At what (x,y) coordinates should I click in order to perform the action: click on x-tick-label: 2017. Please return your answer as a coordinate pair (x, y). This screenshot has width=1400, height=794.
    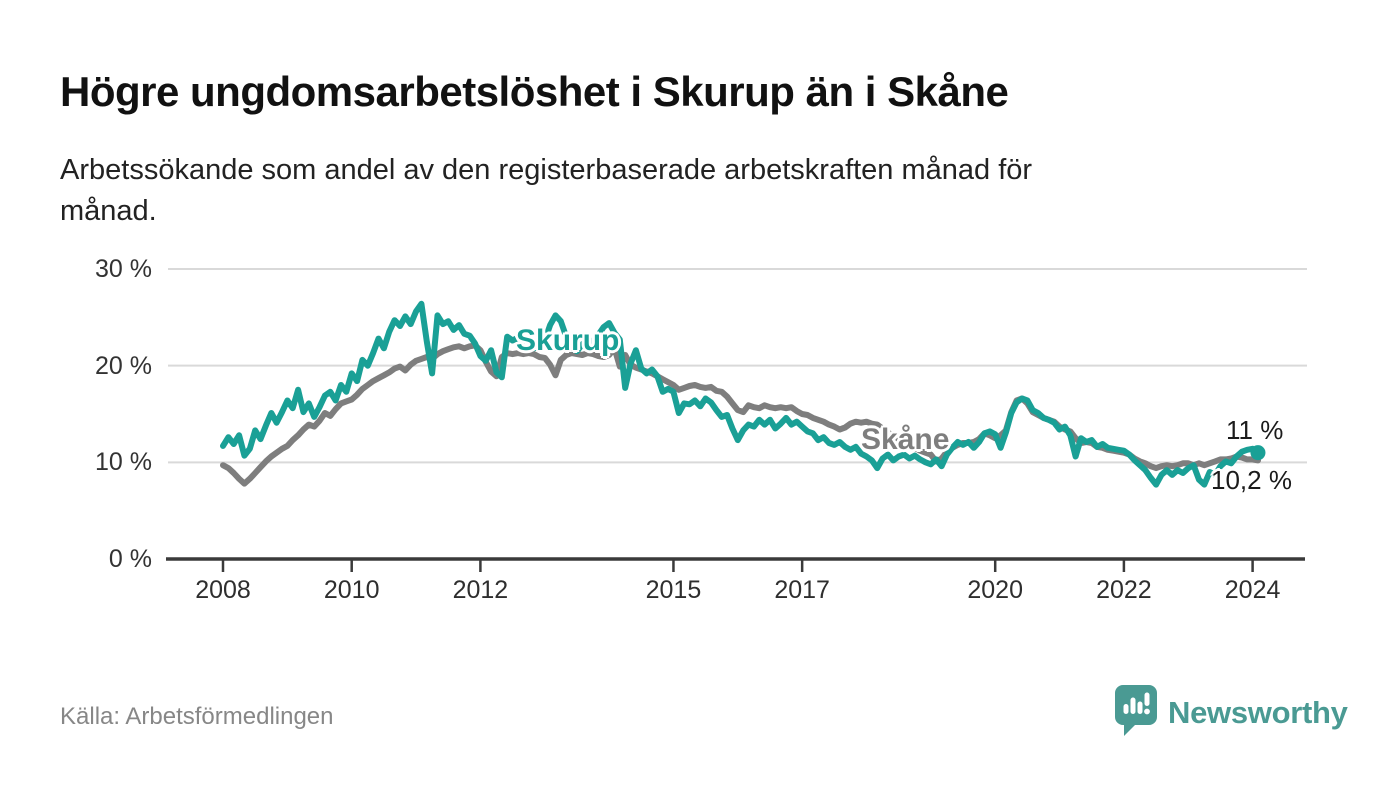
    Looking at the image, I should click on (802, 590).